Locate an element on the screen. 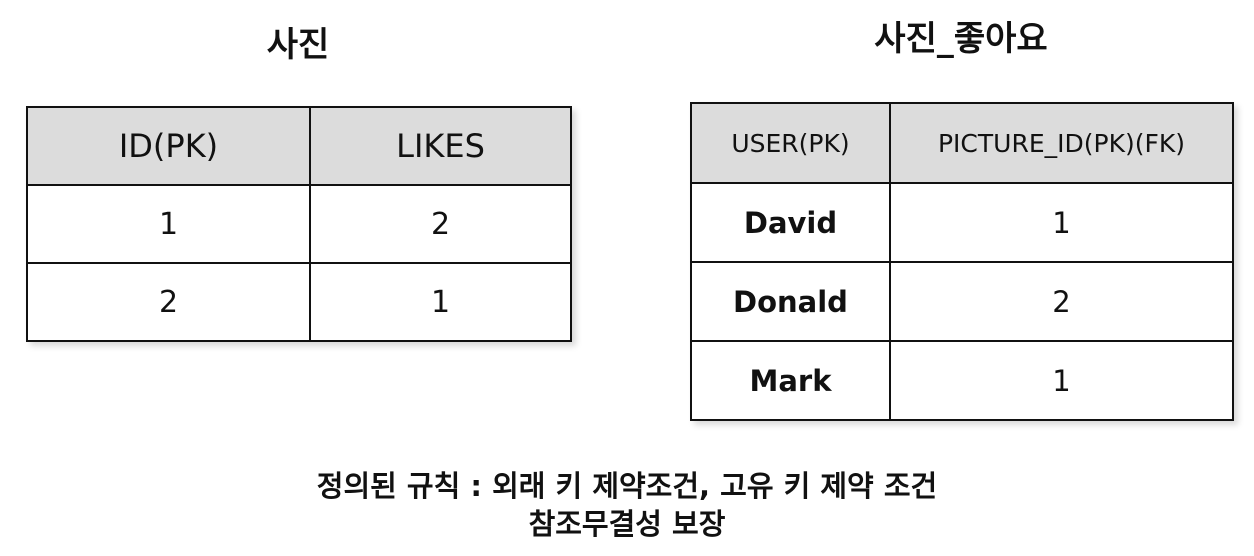 The image size is (1254, 556). table-cell-user: David is located at coordinates (790, 222).